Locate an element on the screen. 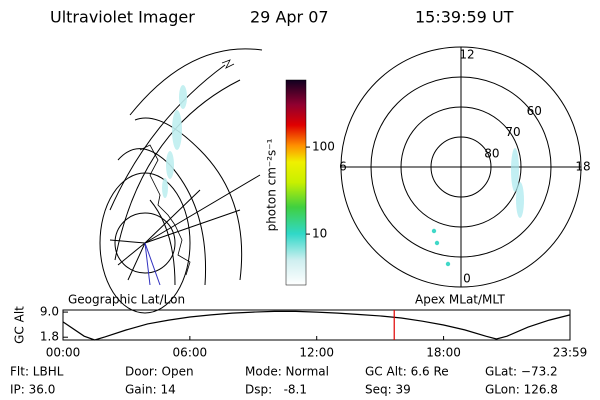 The height and width of the screenshot is (400, 600). x-tick-label: 23:59 is located at coordinates (570, 353).